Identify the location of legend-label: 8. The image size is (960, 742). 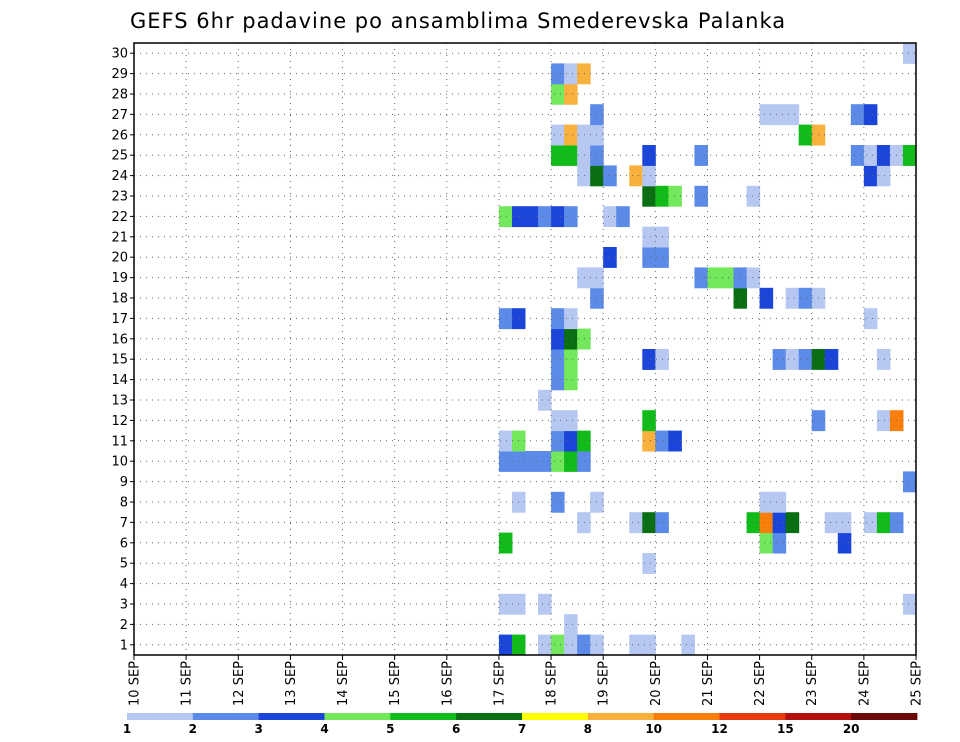
(588, 729).